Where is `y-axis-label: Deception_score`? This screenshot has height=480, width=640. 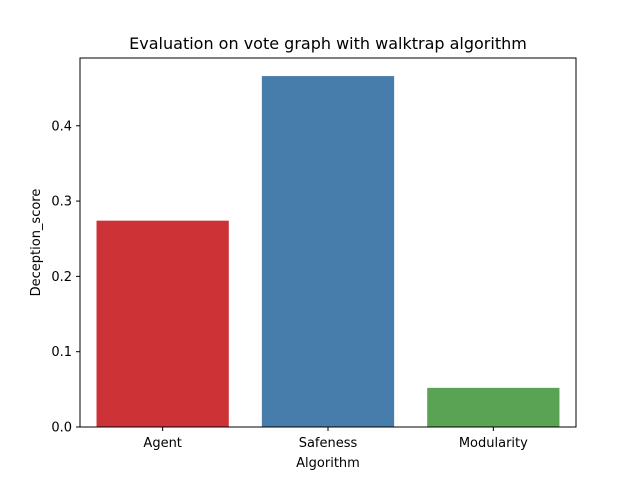
y-axis-label: Deception_score is located at coordinates (36, 243).